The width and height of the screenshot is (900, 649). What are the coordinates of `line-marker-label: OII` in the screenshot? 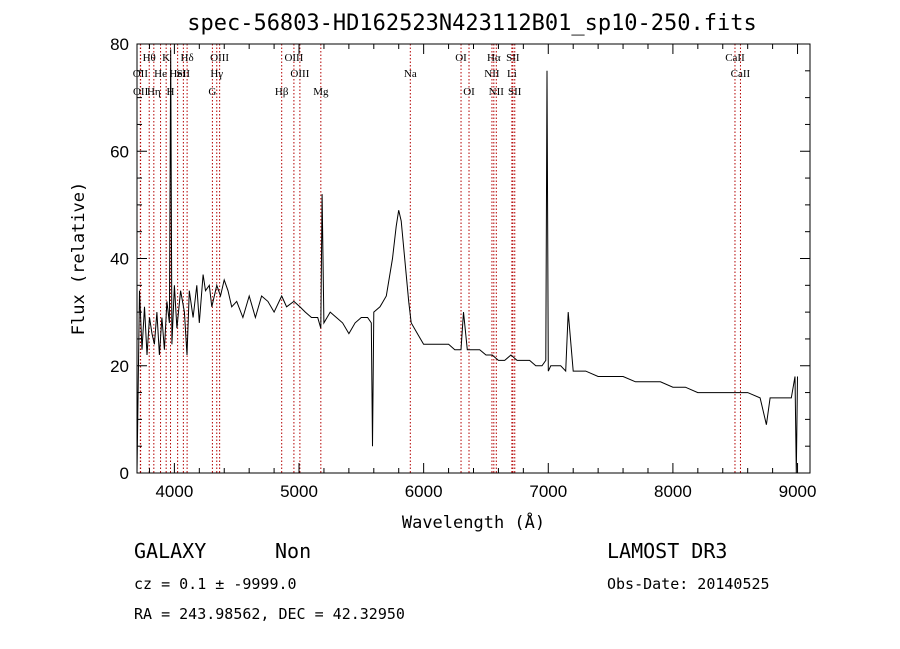 It's located at (141, 74).